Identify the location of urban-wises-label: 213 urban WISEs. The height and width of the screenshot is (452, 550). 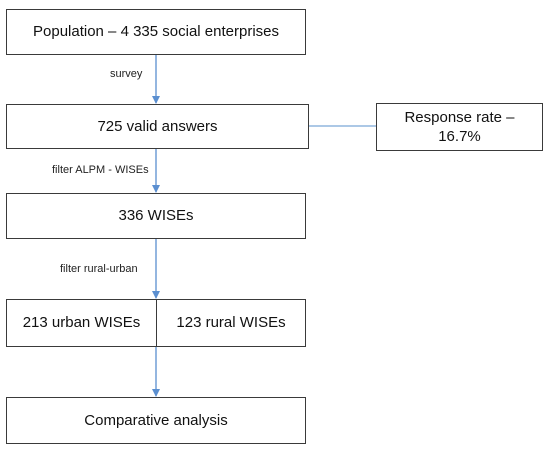
(81, 323).